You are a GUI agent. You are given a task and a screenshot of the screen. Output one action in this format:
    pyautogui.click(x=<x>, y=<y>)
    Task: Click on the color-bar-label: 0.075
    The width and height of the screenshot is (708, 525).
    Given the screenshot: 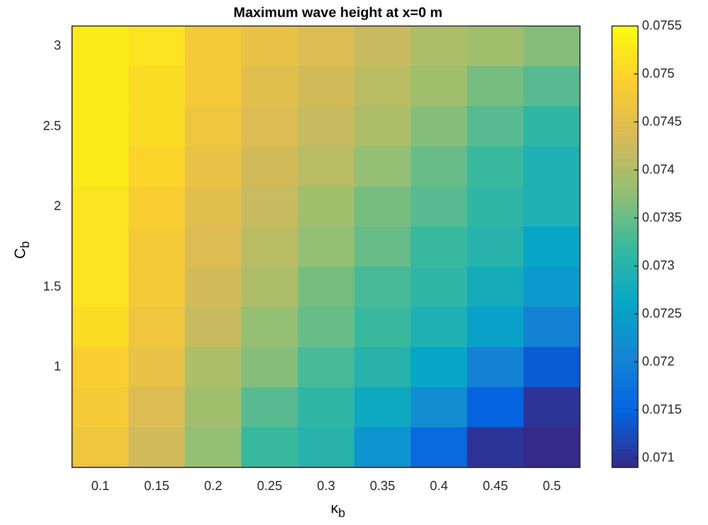 What is the action you would take?
    pyautogui.click(x=658, y=73)
    